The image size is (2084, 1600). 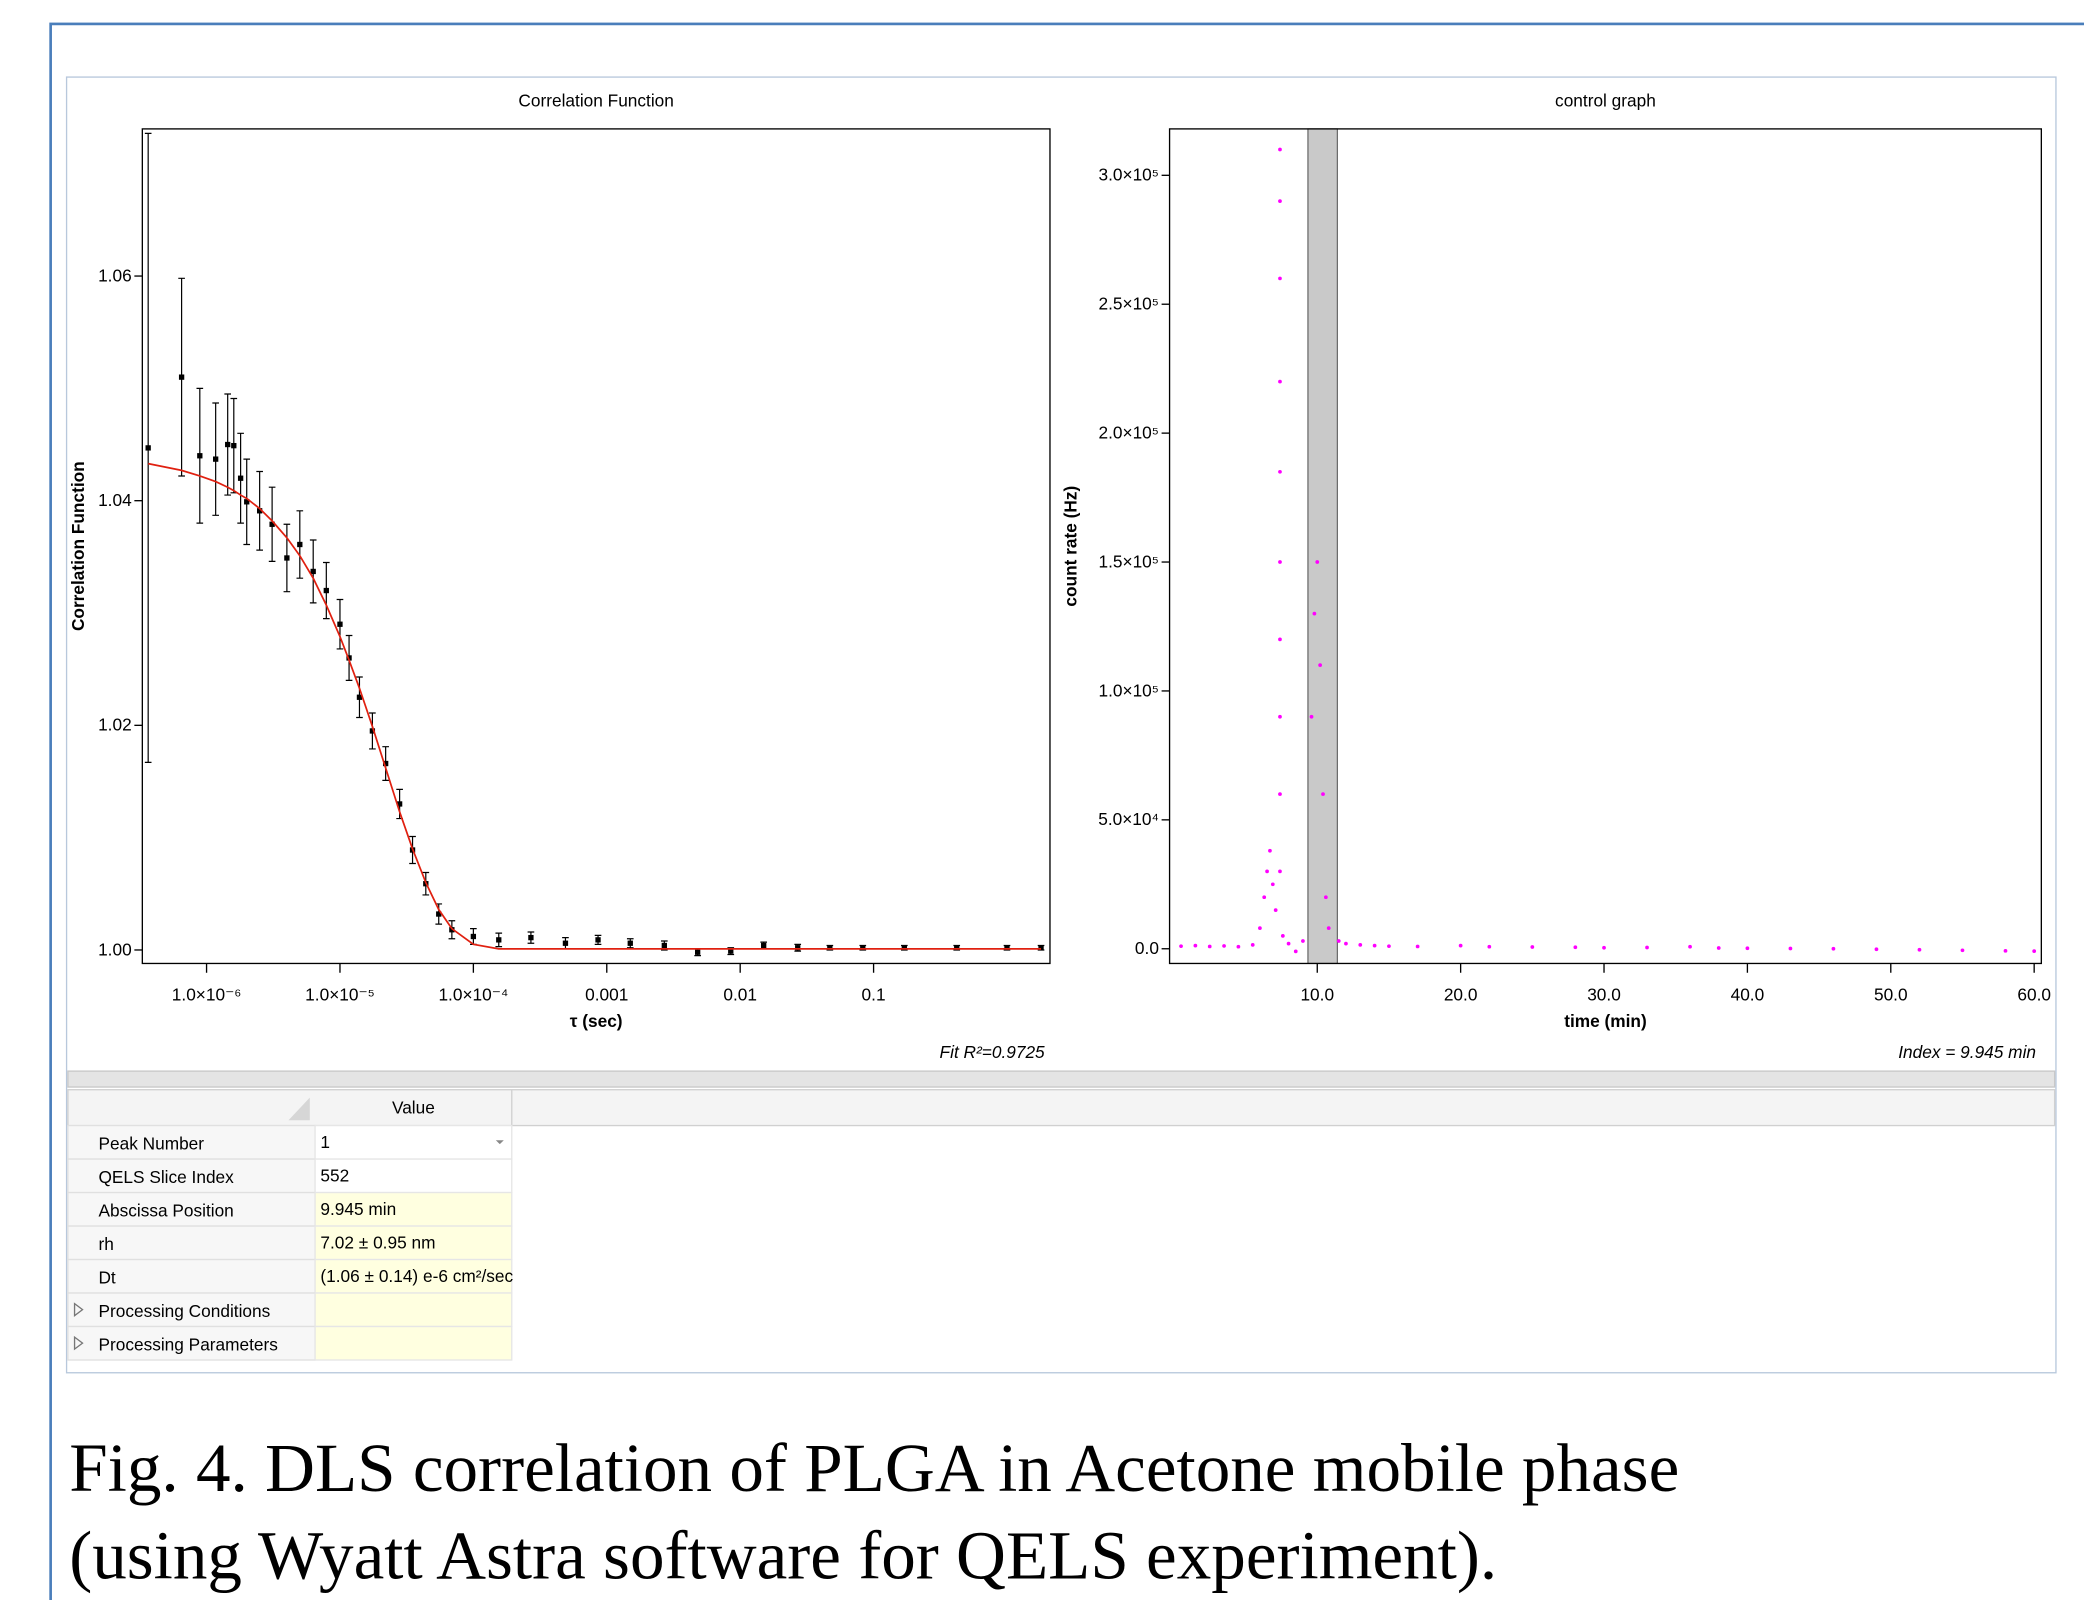 What do you see at coordinates (473, 995) in the screenshot?
I see `x-tick-label: 1.0×10⁻⁴` at bounding box center [473, 995].